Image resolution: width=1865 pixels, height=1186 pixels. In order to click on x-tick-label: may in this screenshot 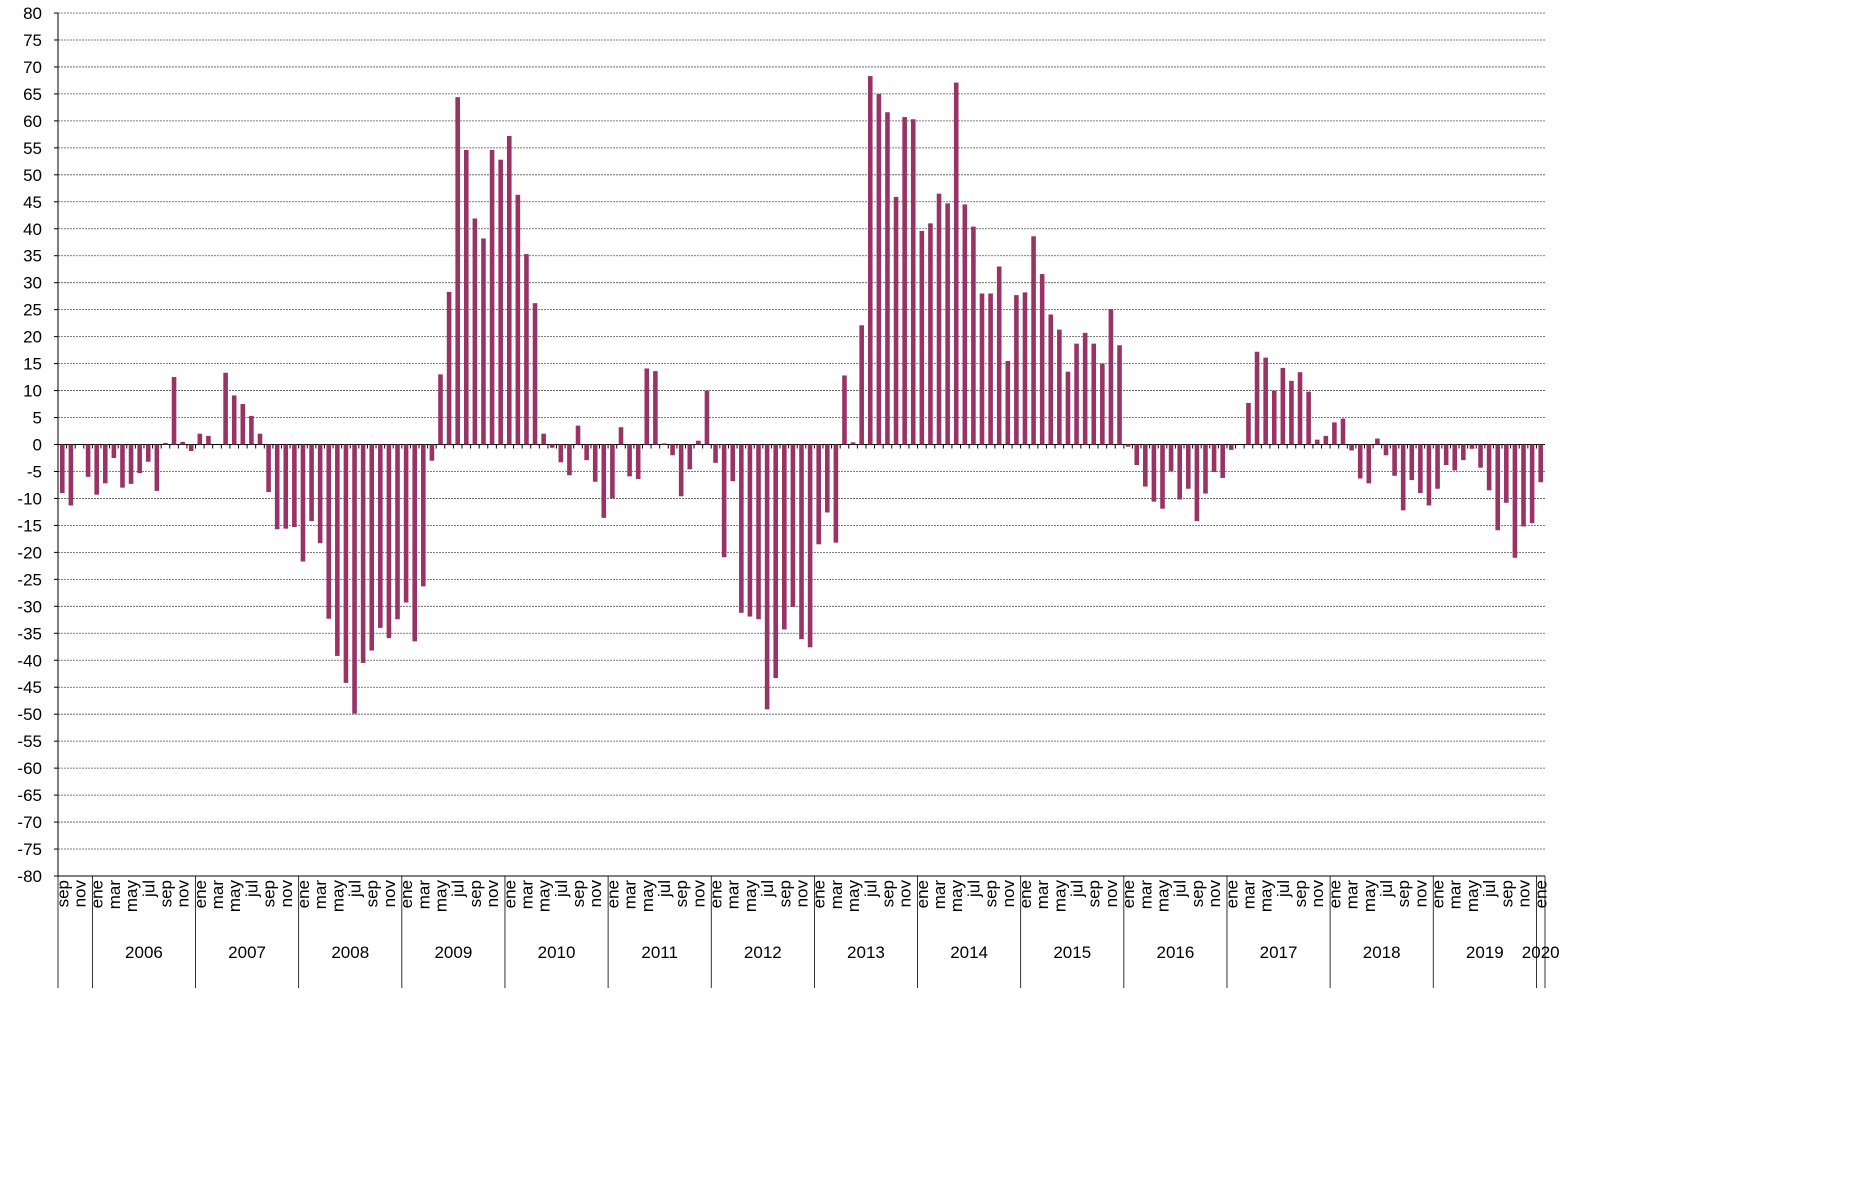, I will do `click(440, 896)`.